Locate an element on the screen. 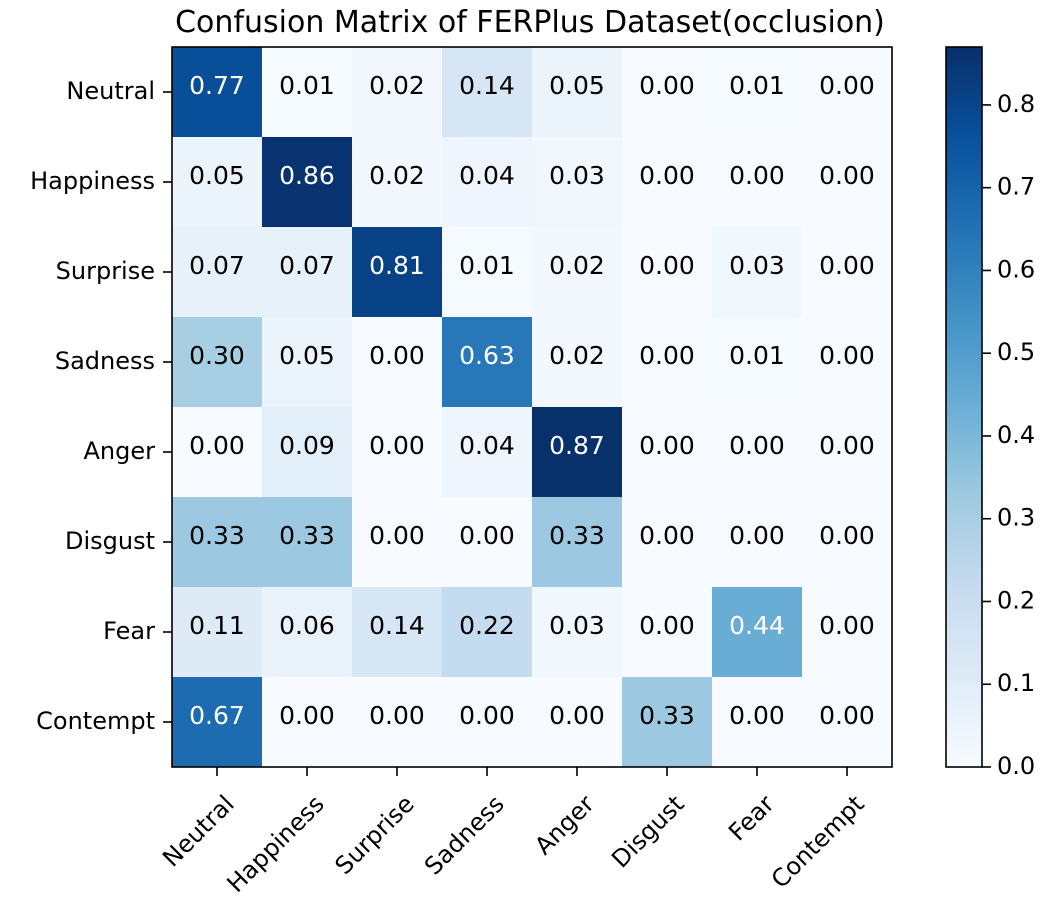 Image resolution: width=1061 pixels, height=912 pixels. x-tick-label: Sadness is located at coordinates (464, 835).